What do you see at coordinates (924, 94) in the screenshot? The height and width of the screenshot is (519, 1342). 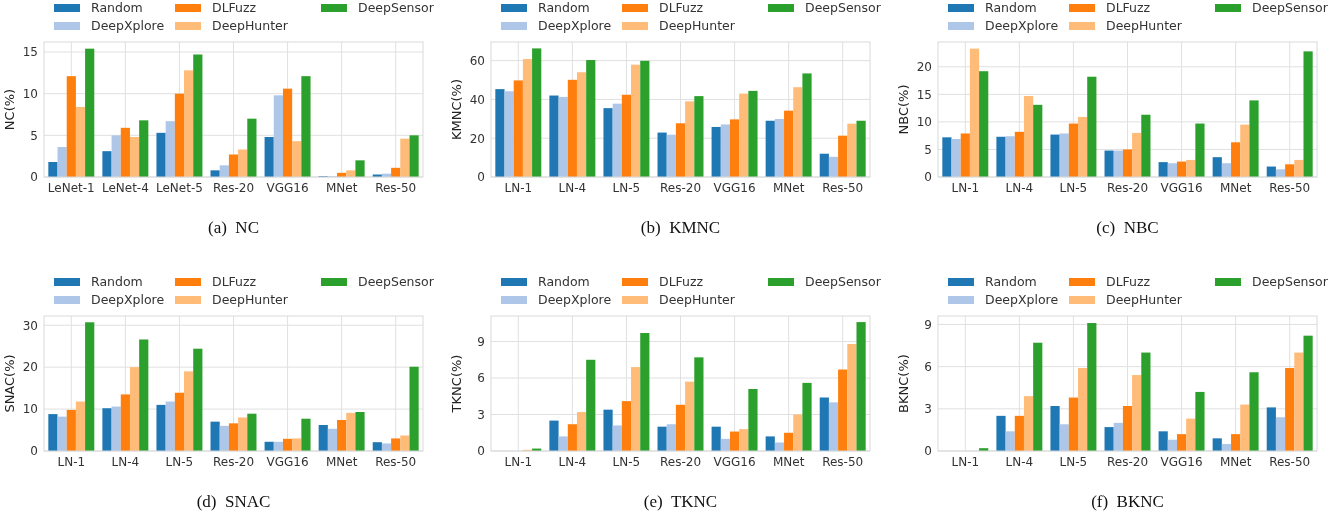 I see `y-tick-label: 15` at bounding box center [924, 94].